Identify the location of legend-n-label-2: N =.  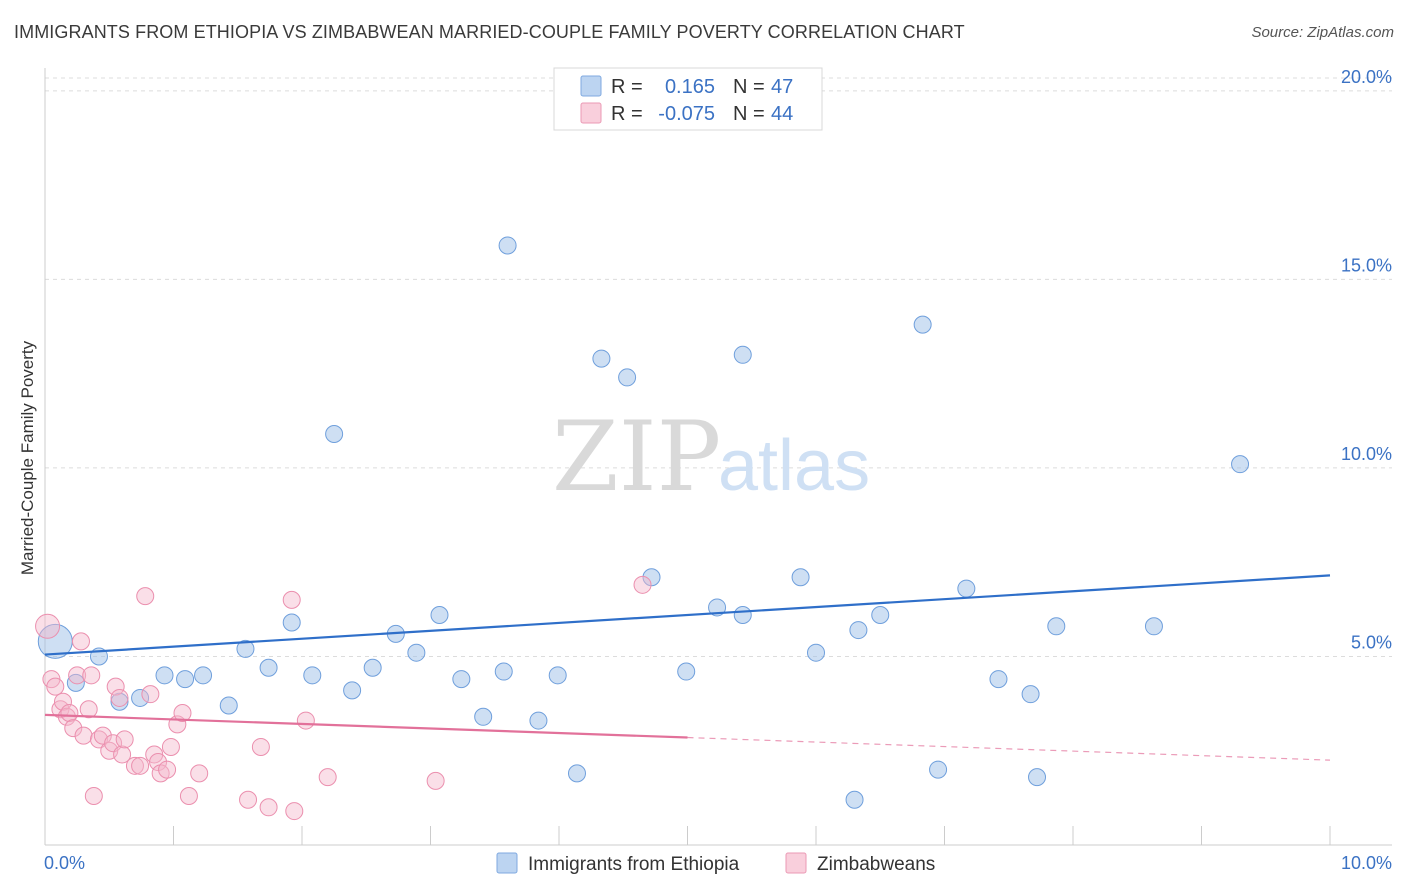
(749, 114).